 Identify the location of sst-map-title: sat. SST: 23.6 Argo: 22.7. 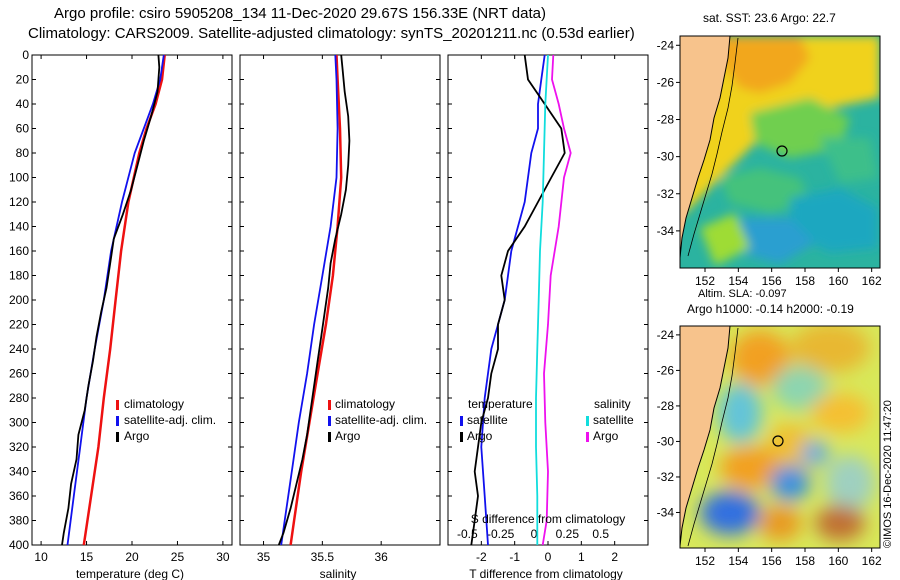
(769, 18).